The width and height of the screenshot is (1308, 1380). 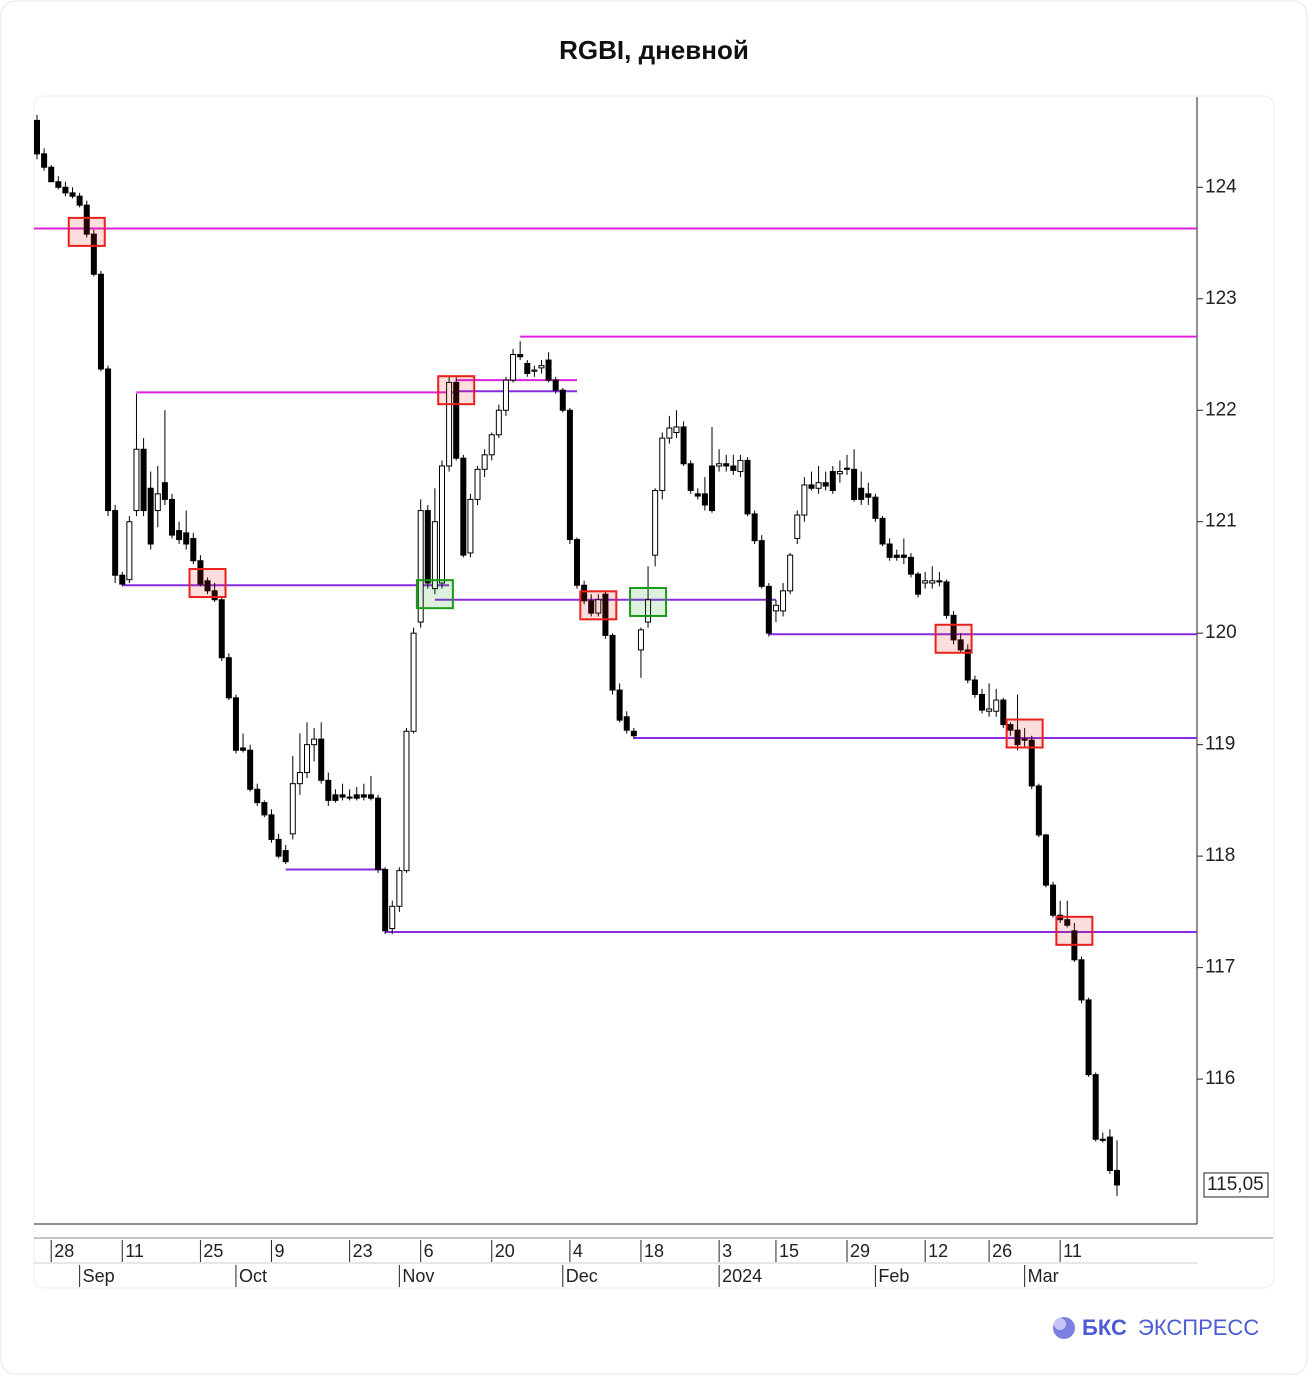 What do you see at coordinates (1060, 1324) in the screenshot?
I see `logo-icon-highlight` at bounding box center [1060, 1324].